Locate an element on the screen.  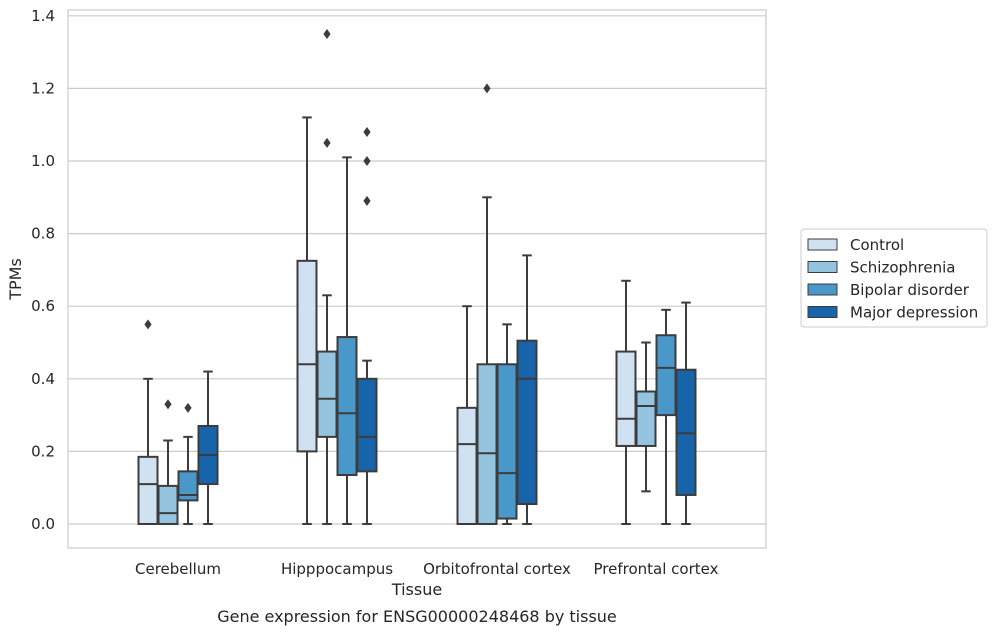
y-tick-label: 1.0 is located at coordinates (43, 161).